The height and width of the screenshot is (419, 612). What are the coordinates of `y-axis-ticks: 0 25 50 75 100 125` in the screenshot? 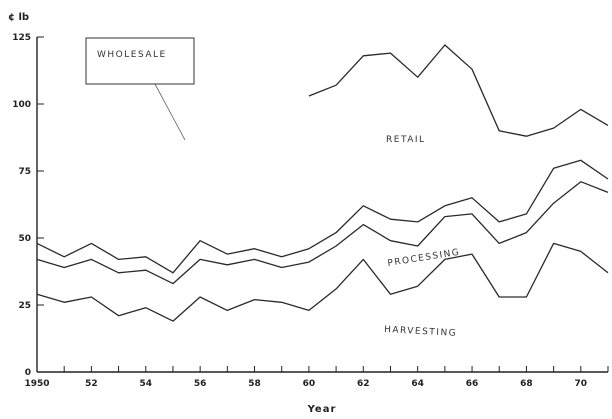 It's located at (28, 205).